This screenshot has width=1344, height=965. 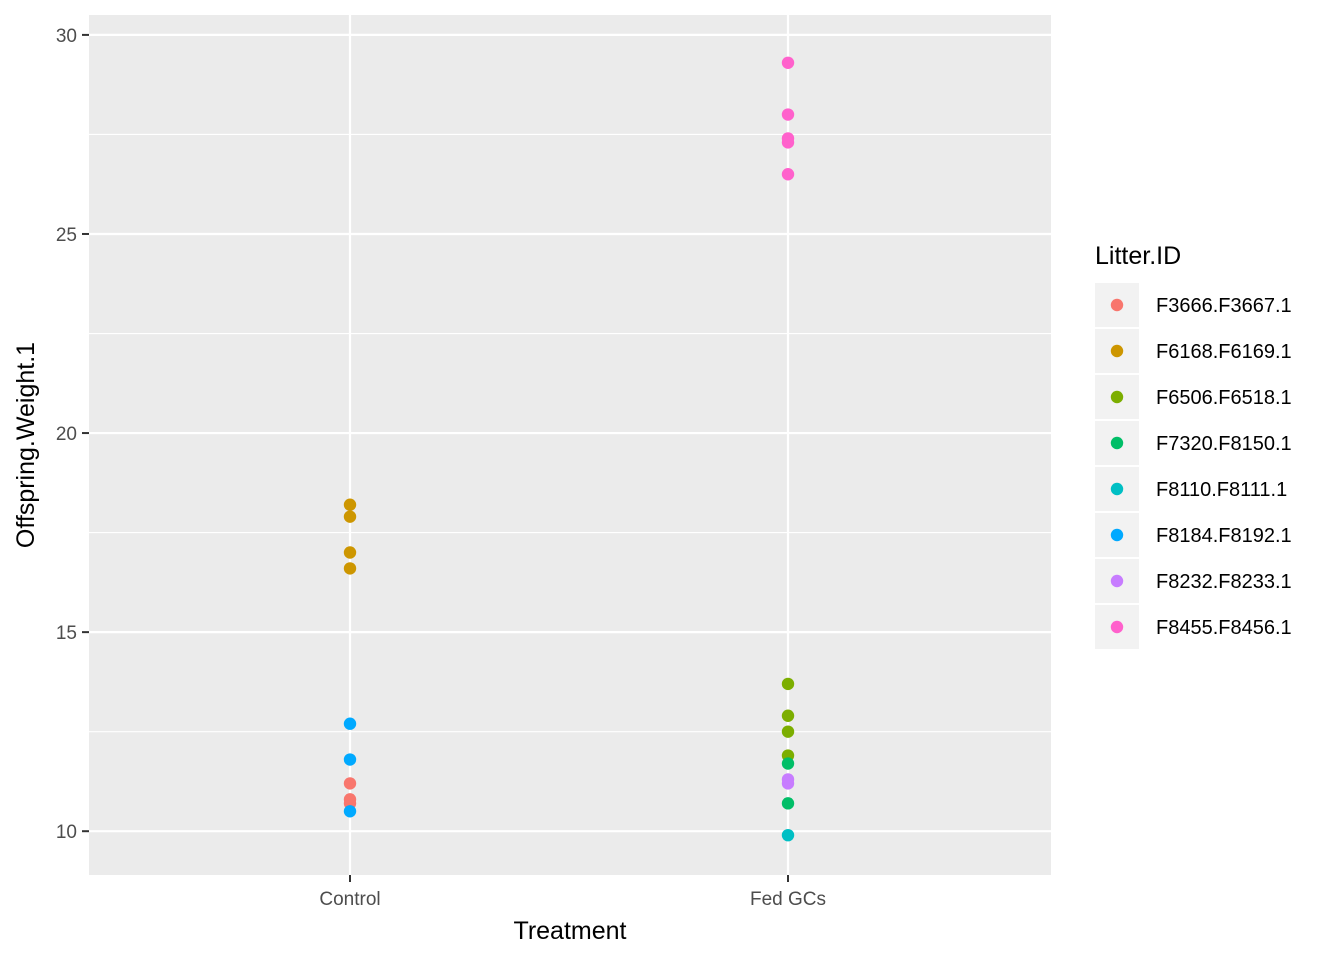 I want to click on y-axis-title: Offspring.Weight.1, so click(x=26, y=445).